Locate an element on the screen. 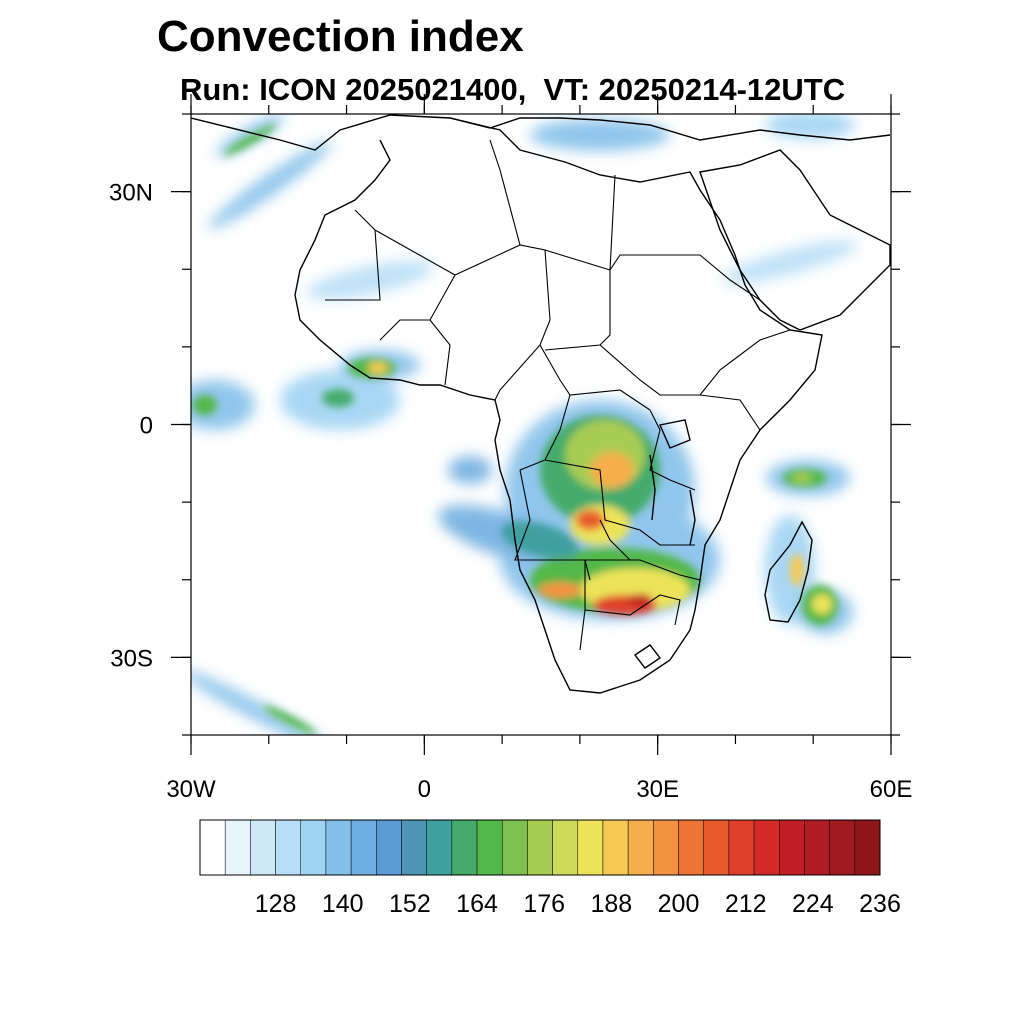 This screenshot has height=1024, width=1024. colorbar-label: 176 is located at coordinates (544, 904).